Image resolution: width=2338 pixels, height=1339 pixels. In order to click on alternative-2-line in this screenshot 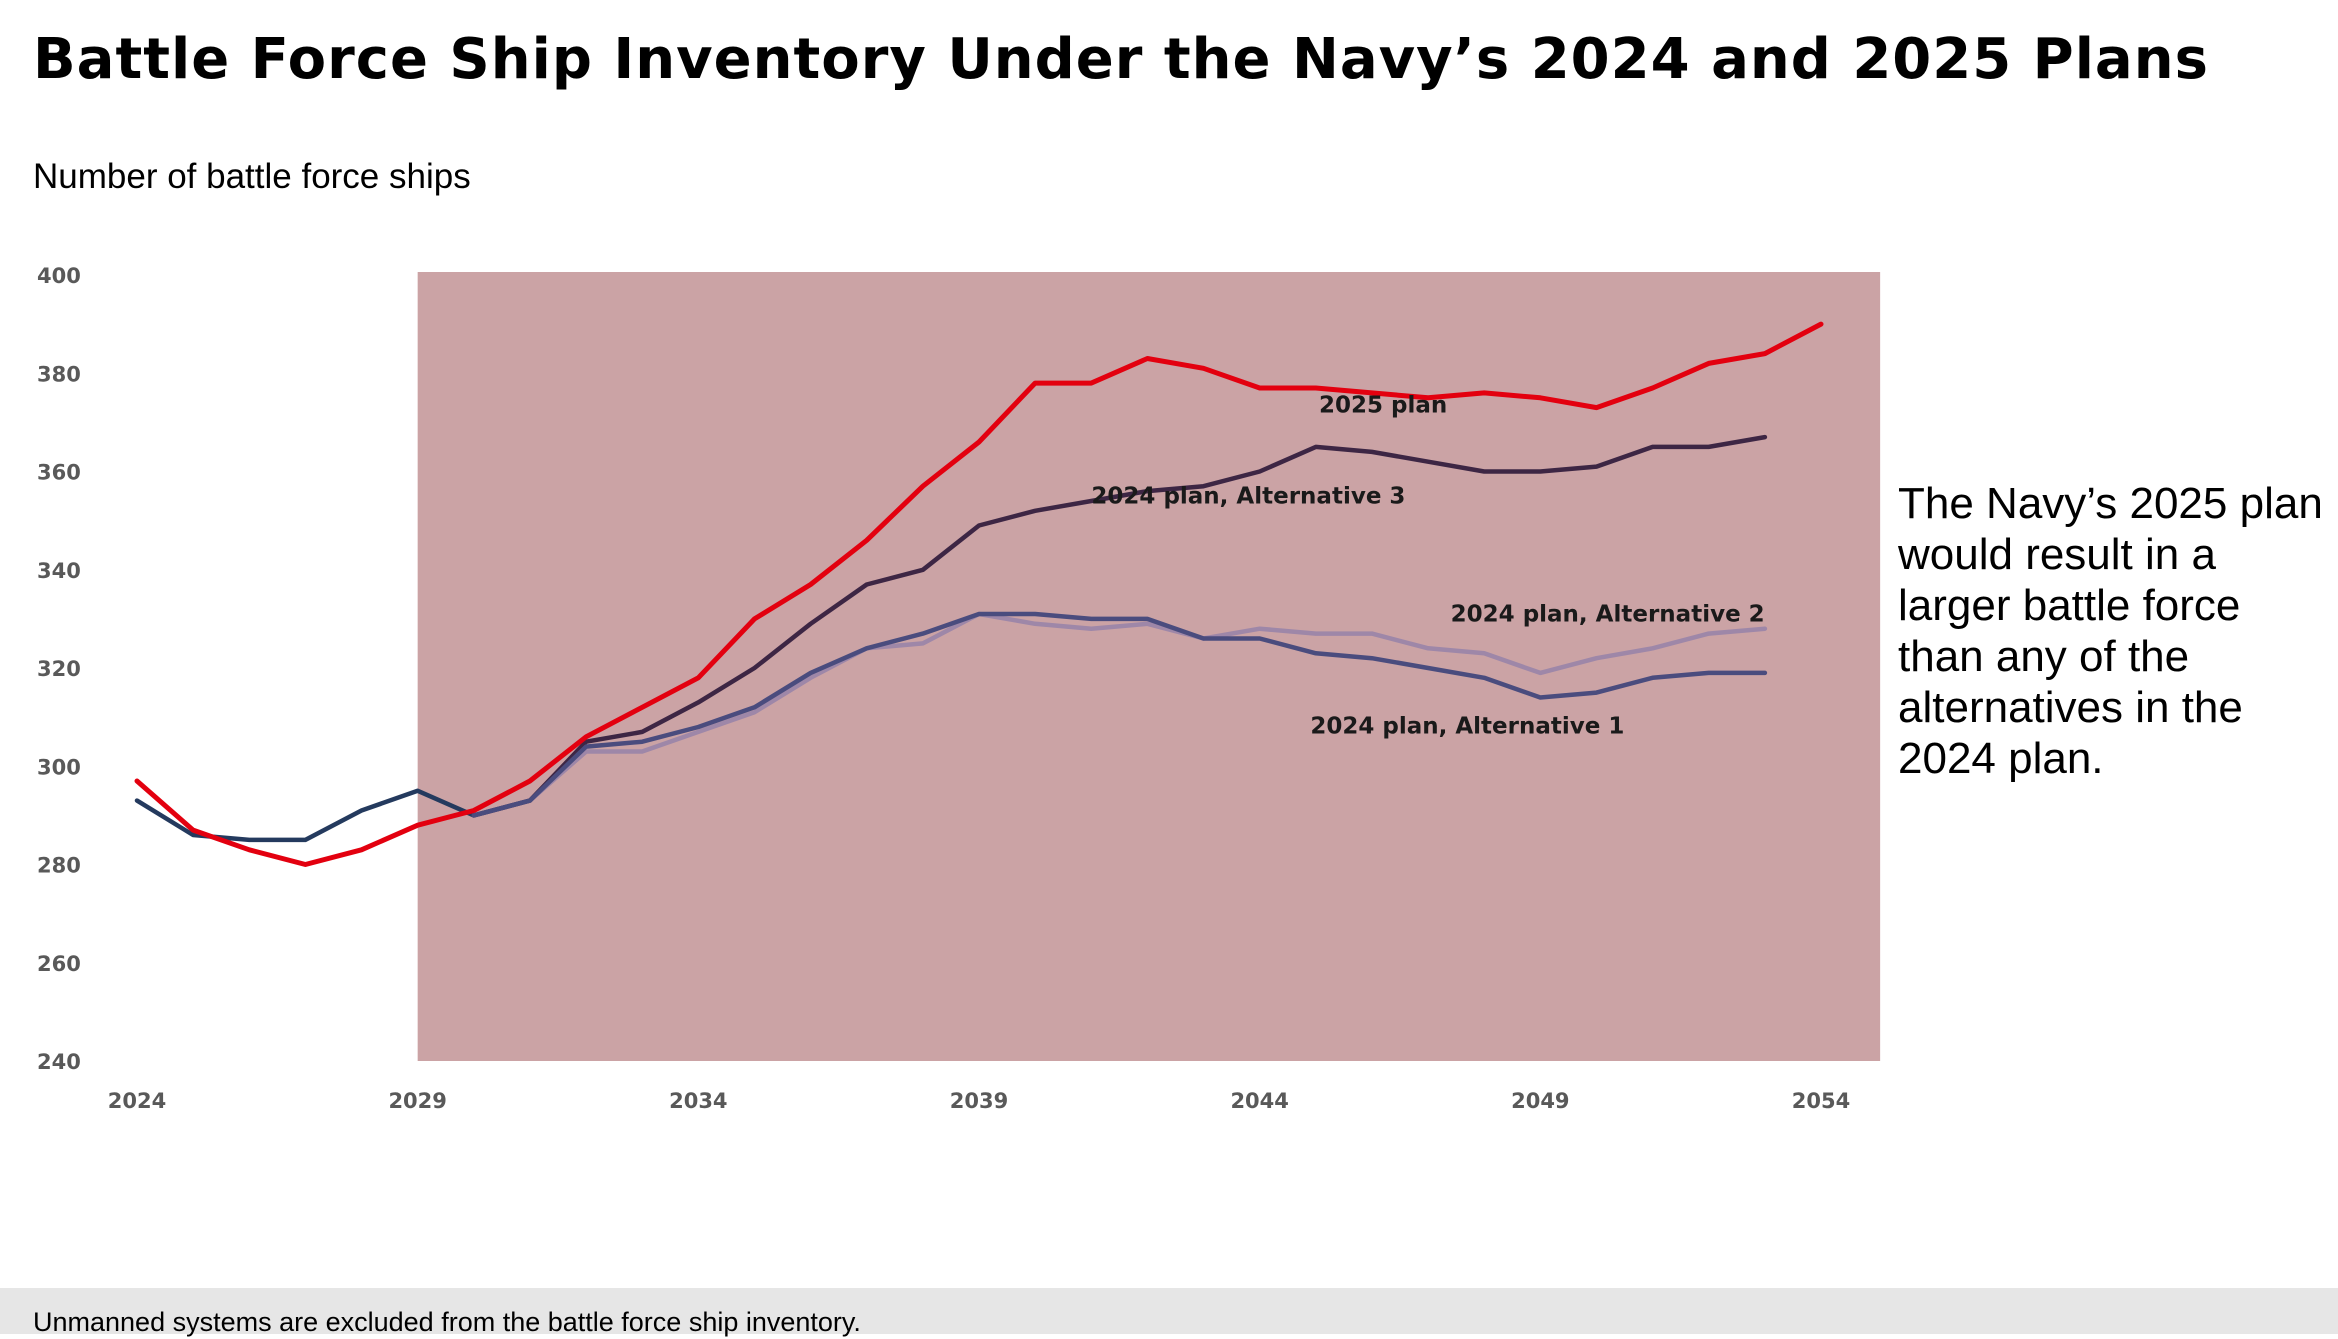, I will do `click(1119, 714)`.